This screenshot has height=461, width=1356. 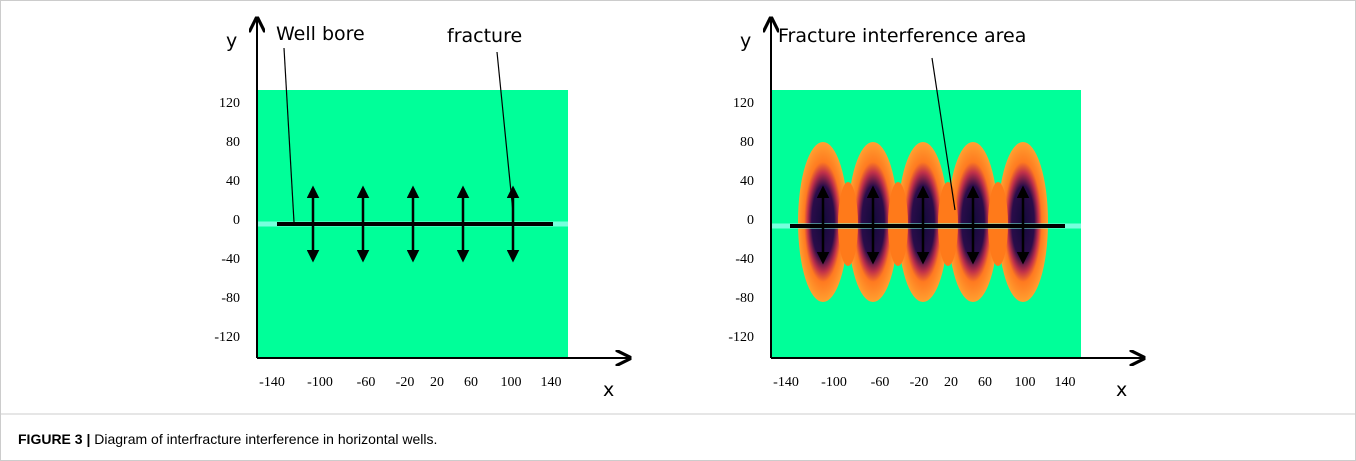 What do you see at coordinates (902, 36) in the screenshot?
I see `annotation: Fracture interference area` at bounding box center [902, 36].